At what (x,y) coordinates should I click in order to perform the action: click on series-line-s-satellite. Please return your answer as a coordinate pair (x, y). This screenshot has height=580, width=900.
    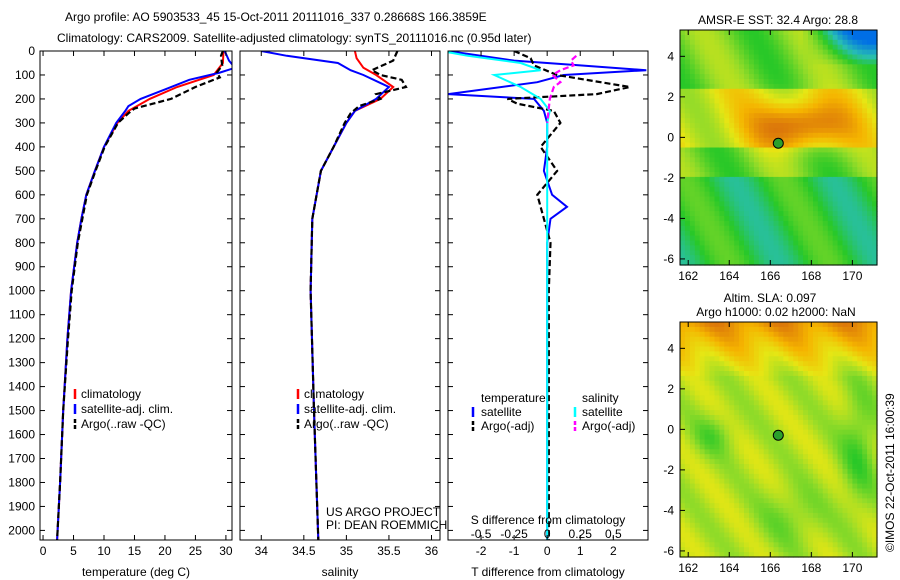
    Looking at the image, I should click on (499, 295).